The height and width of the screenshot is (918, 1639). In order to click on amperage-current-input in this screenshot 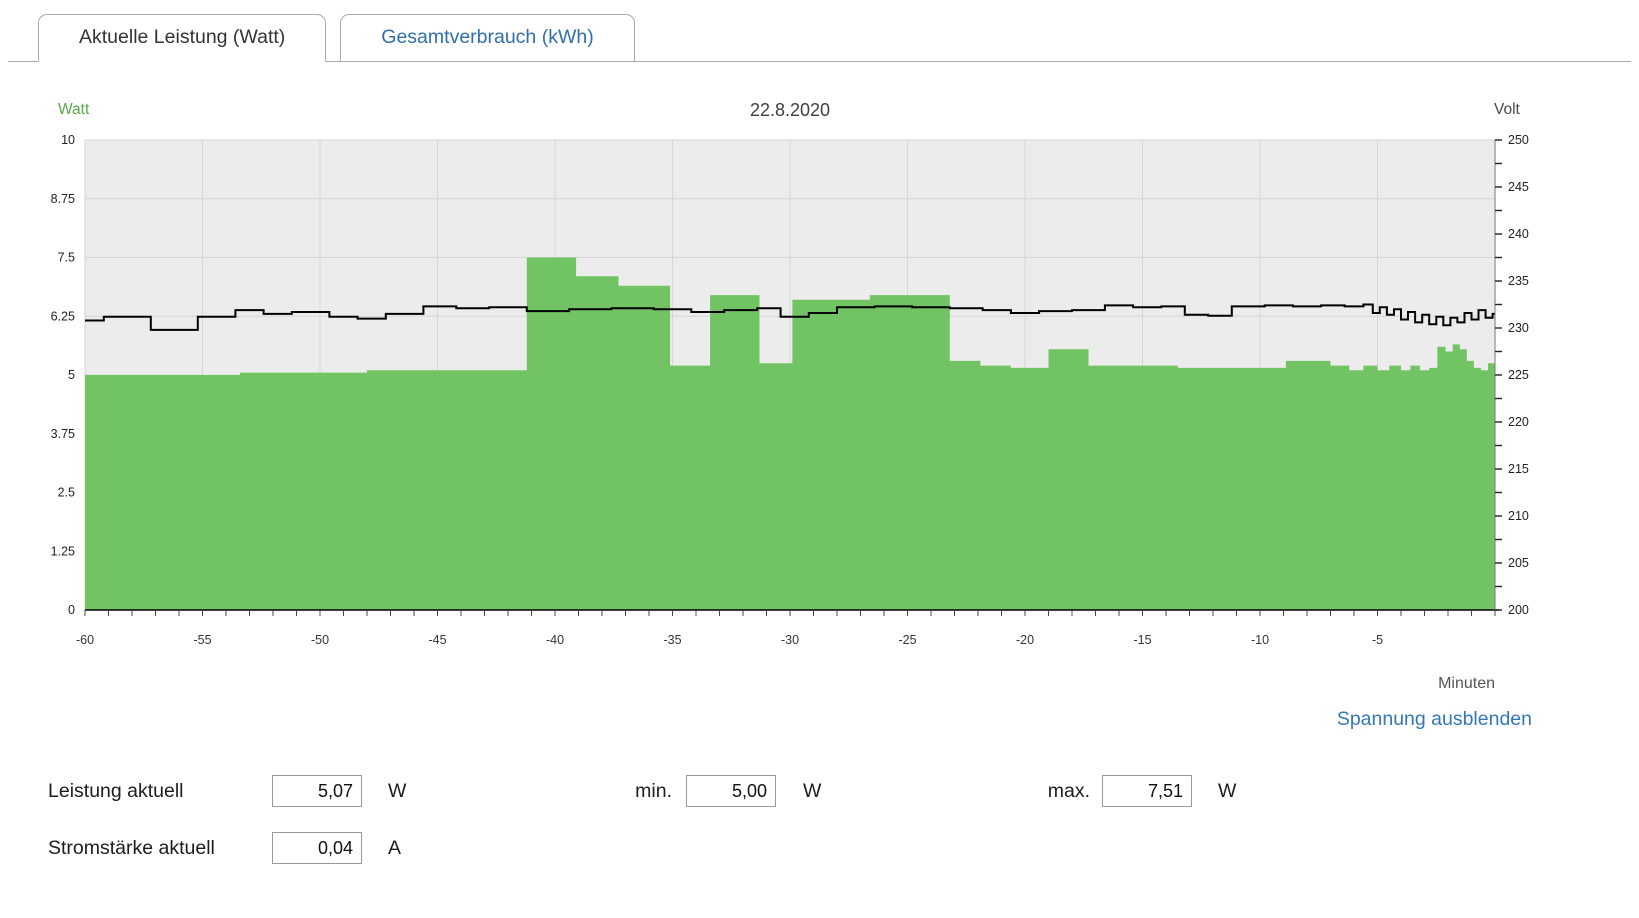, I will do `click(317, 848)`.